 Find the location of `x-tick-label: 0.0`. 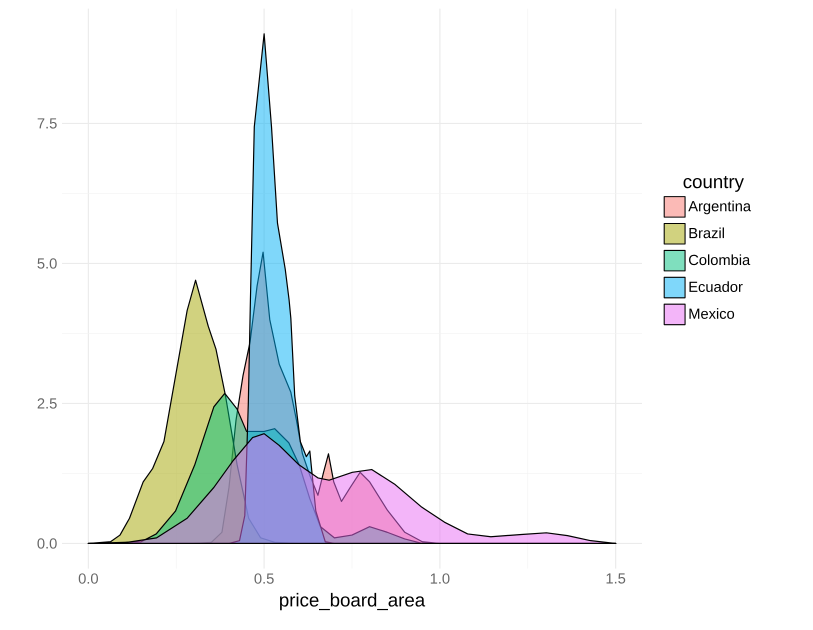

x-tick-label: 0.0 is located at coordinates (88, 578).